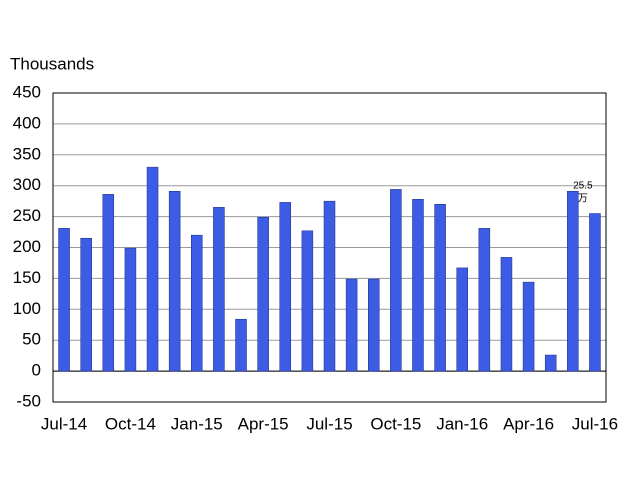 This screenshot has width=630, height=490. Describe the element at coordinates (52, 63) in the screenshot. I see `y-axis-label: Thousands` at that location.